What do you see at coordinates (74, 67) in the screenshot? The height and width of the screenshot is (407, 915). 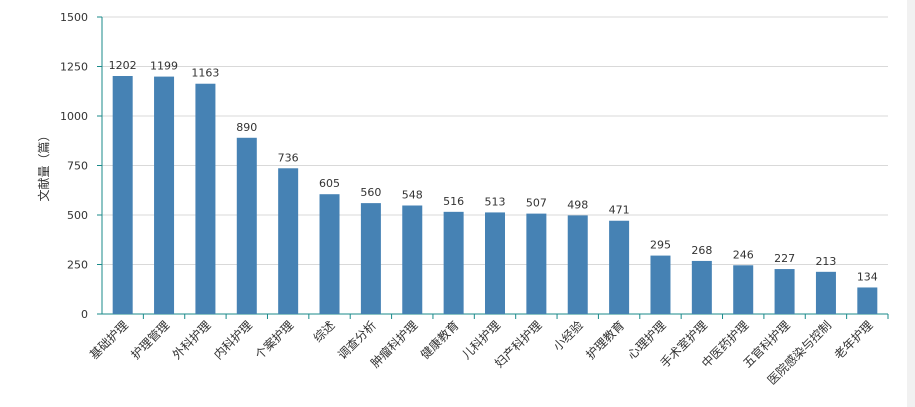 I see `y-tick-label: 1250` at bounding box center [74, 67].